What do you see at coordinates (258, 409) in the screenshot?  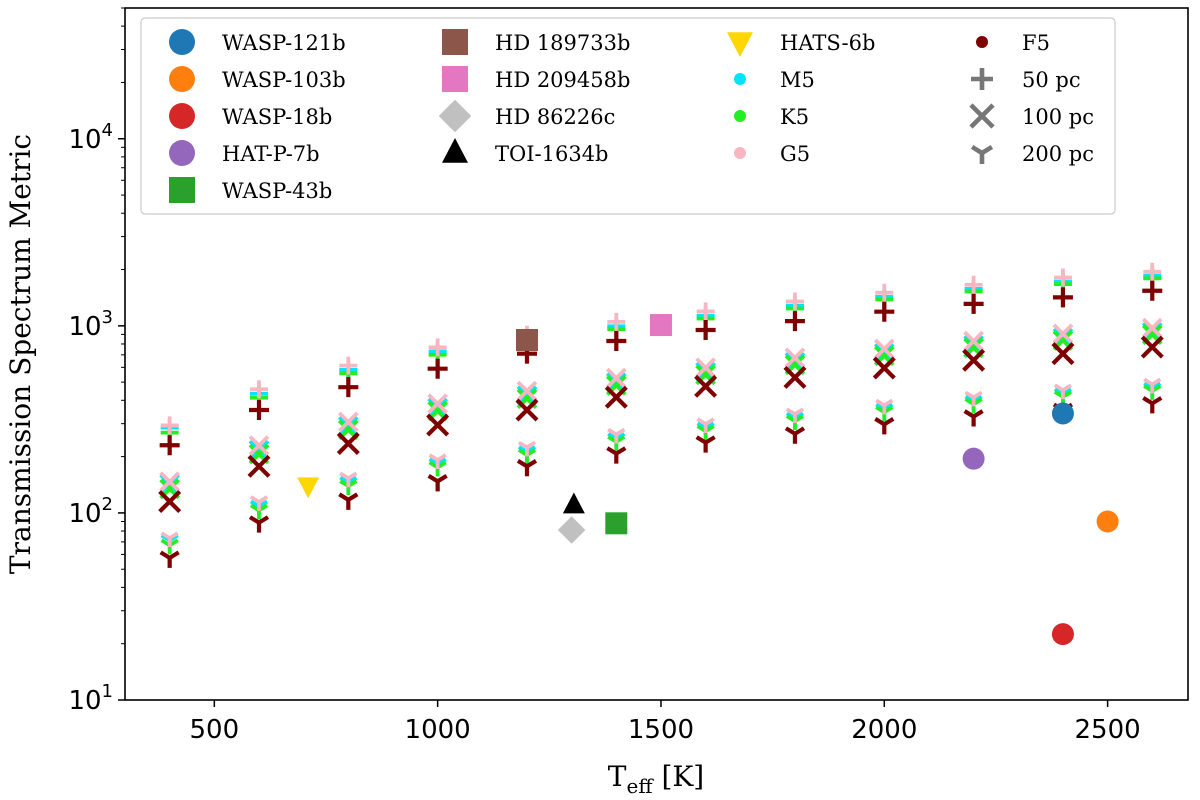 I see `point-F5-600K-50pc` at bounding box center [258, 409].